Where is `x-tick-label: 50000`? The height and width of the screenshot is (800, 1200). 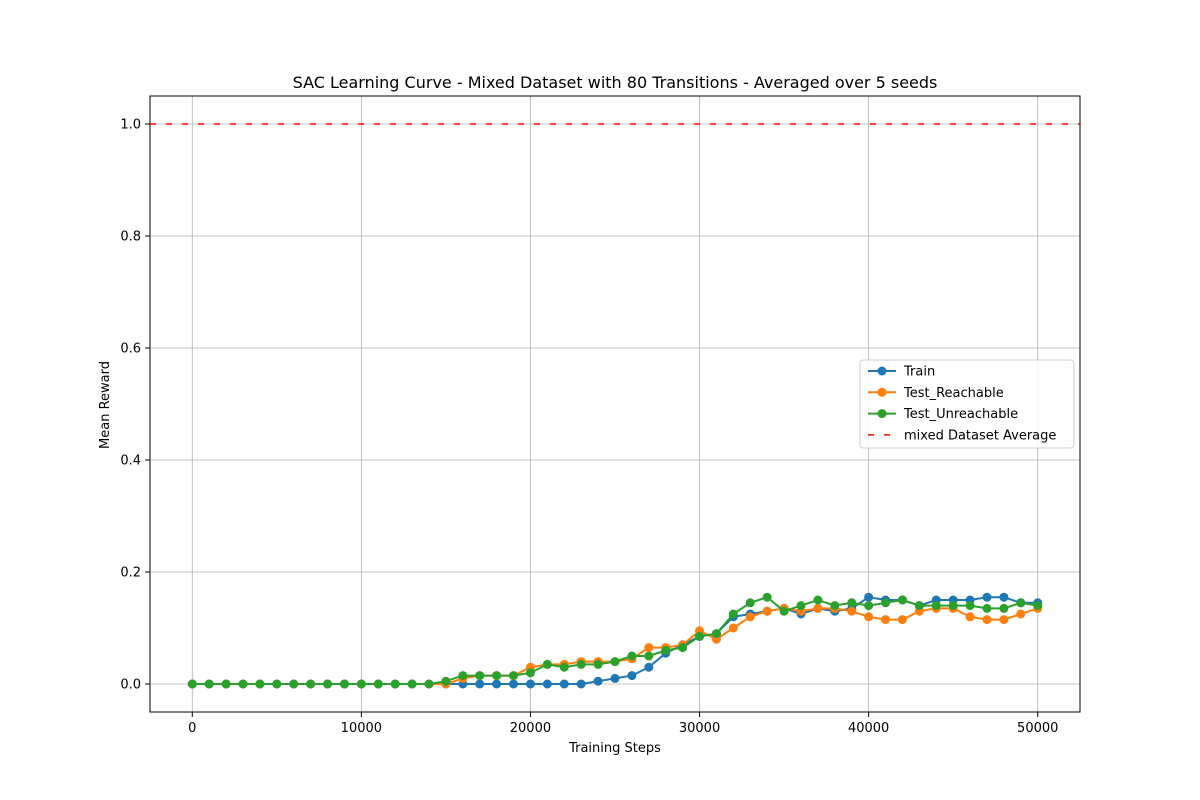 x-tick-label: 50000 is located at coordinates (1037, 728).